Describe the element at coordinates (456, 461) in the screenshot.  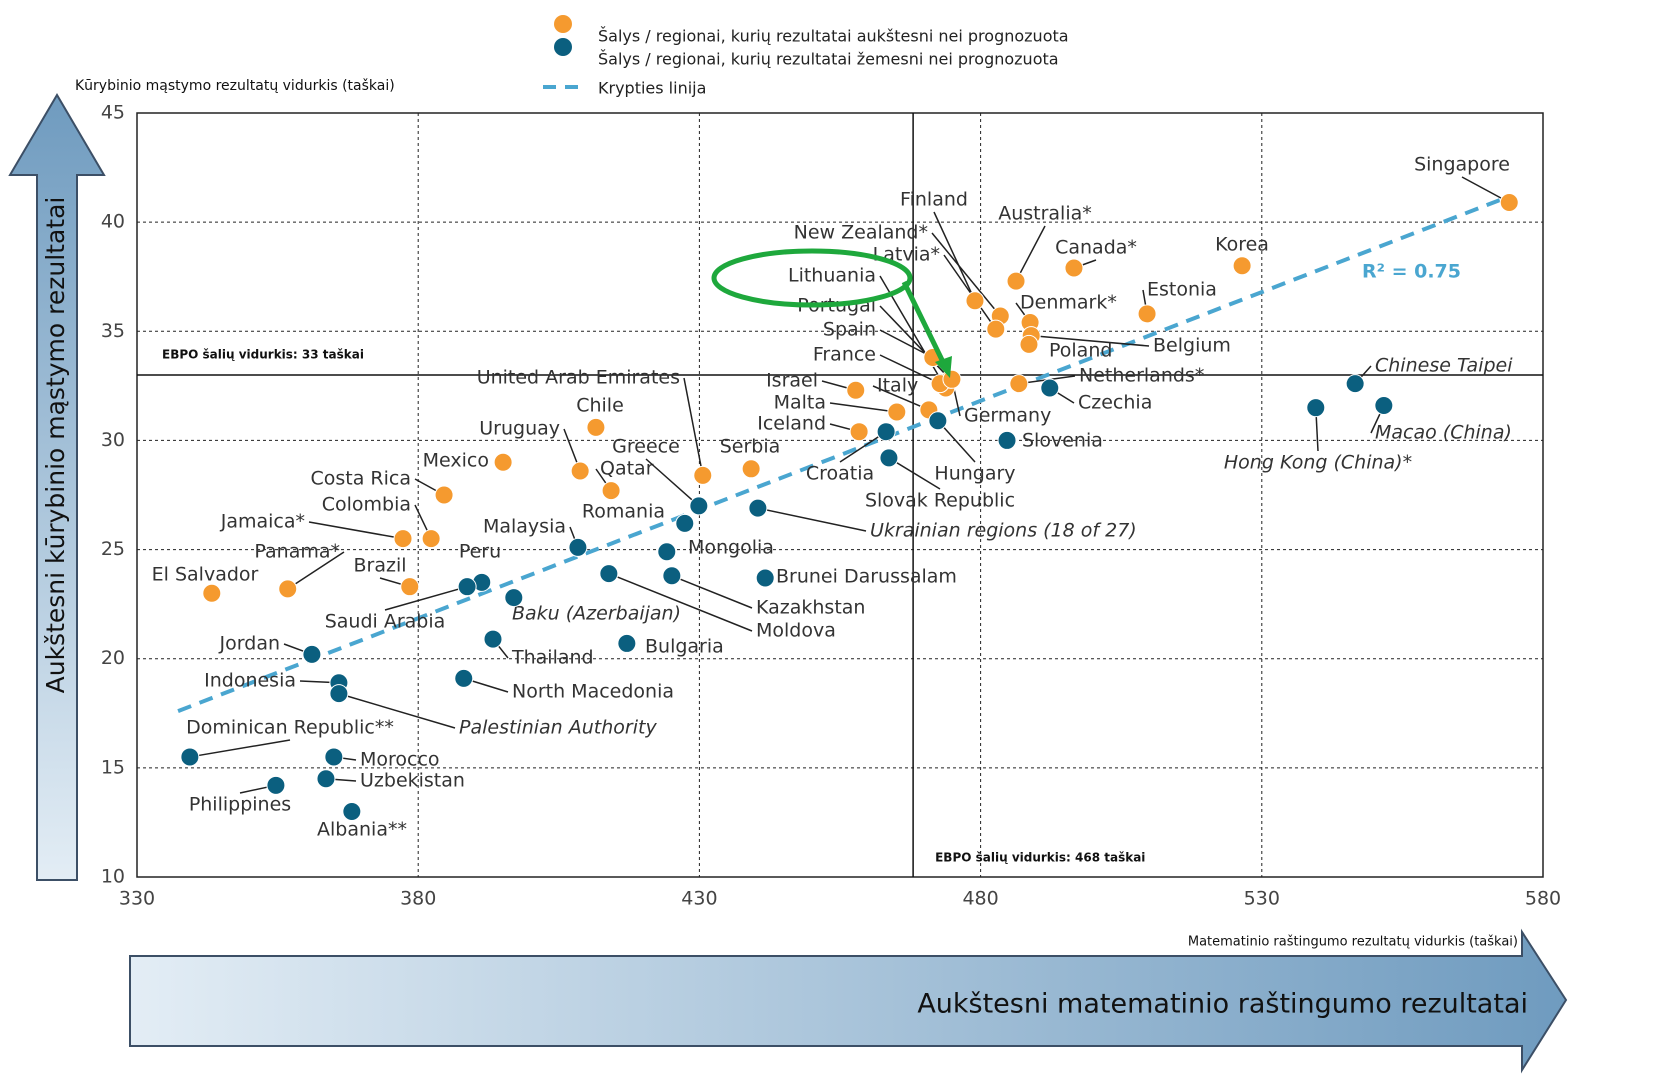
I see `point-label: Mexico` at that location.